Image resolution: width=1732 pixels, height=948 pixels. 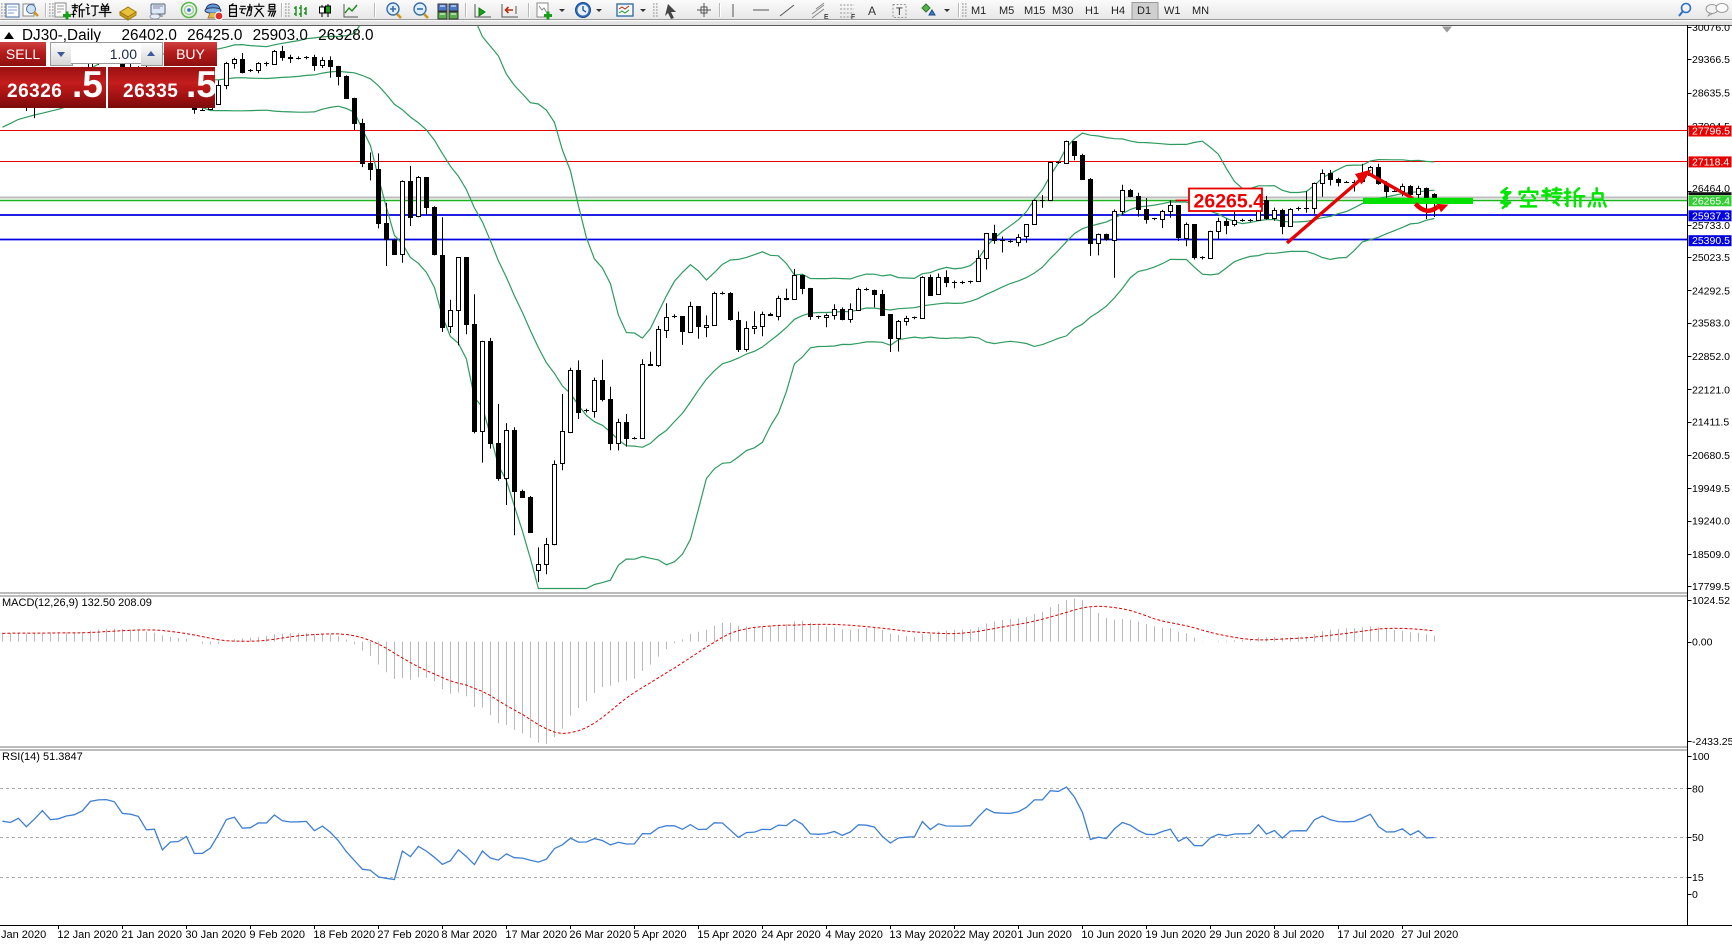 I want to click on svg-text: 4 May 2020, so click(x=853, y=935).